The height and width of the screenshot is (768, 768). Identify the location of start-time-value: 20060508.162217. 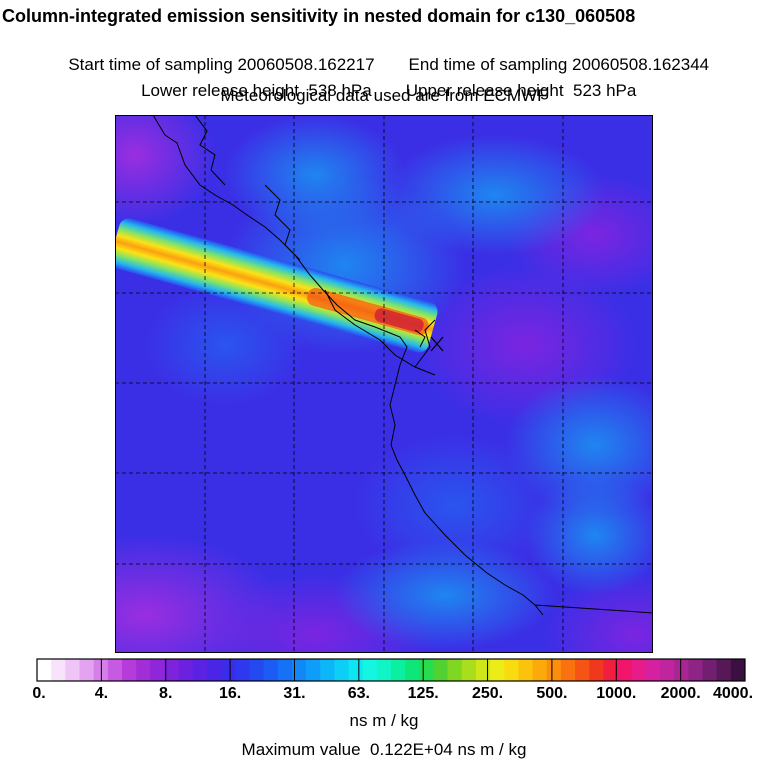
(306, 64).